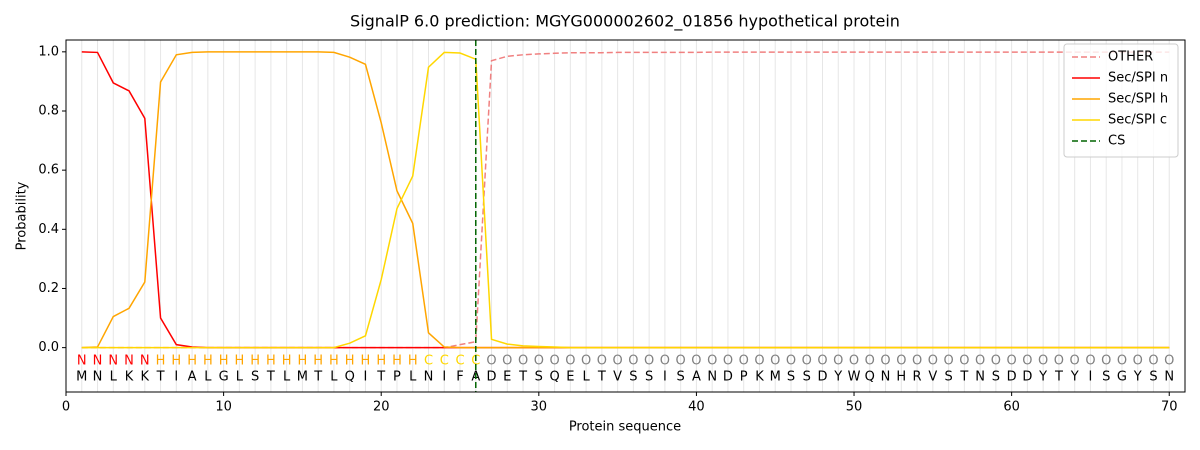 This screenshot has width=1200, height=450. What do you see at coordinates (48, 51) in the screenshot?
I see `y-tick-label: 1.0` at bounding box center [48, 51].